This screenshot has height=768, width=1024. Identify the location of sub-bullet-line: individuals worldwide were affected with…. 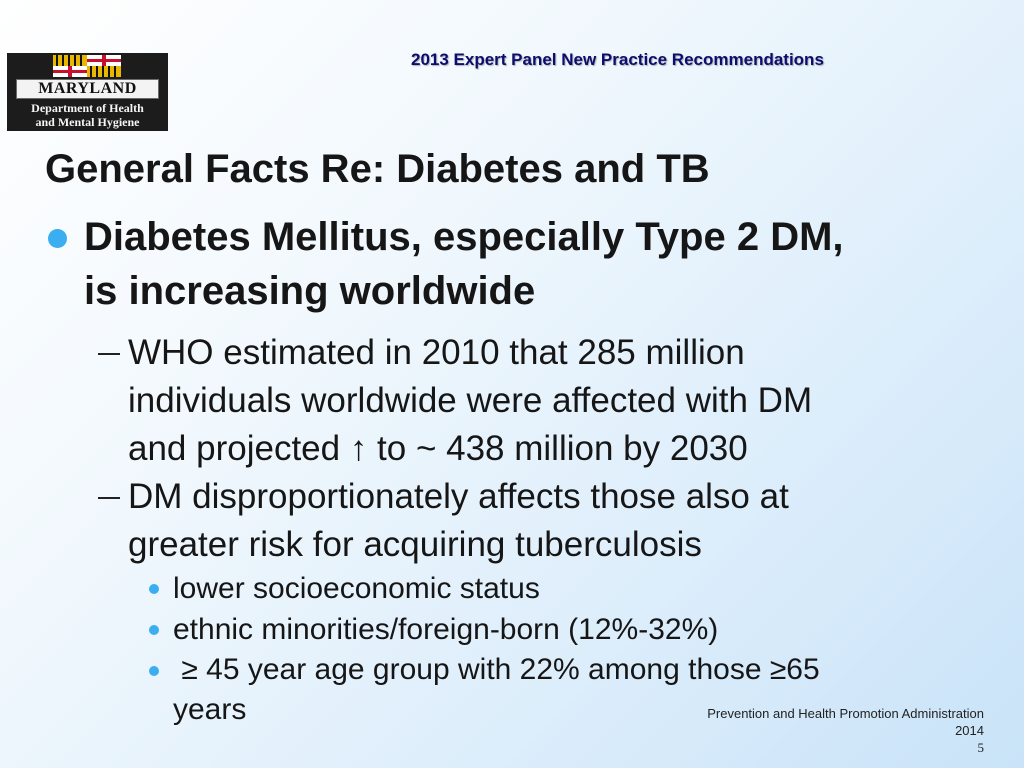
(470, 400).